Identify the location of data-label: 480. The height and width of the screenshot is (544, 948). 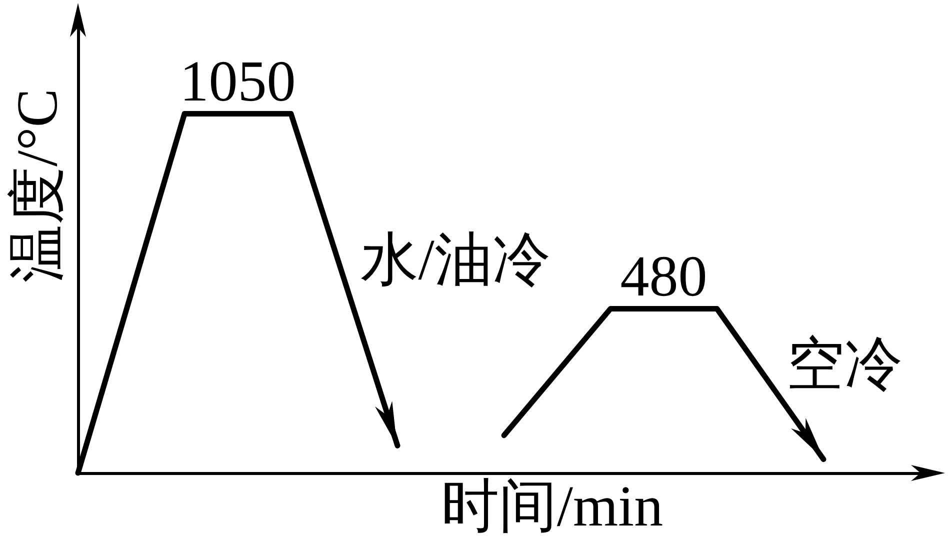
(664, 275).